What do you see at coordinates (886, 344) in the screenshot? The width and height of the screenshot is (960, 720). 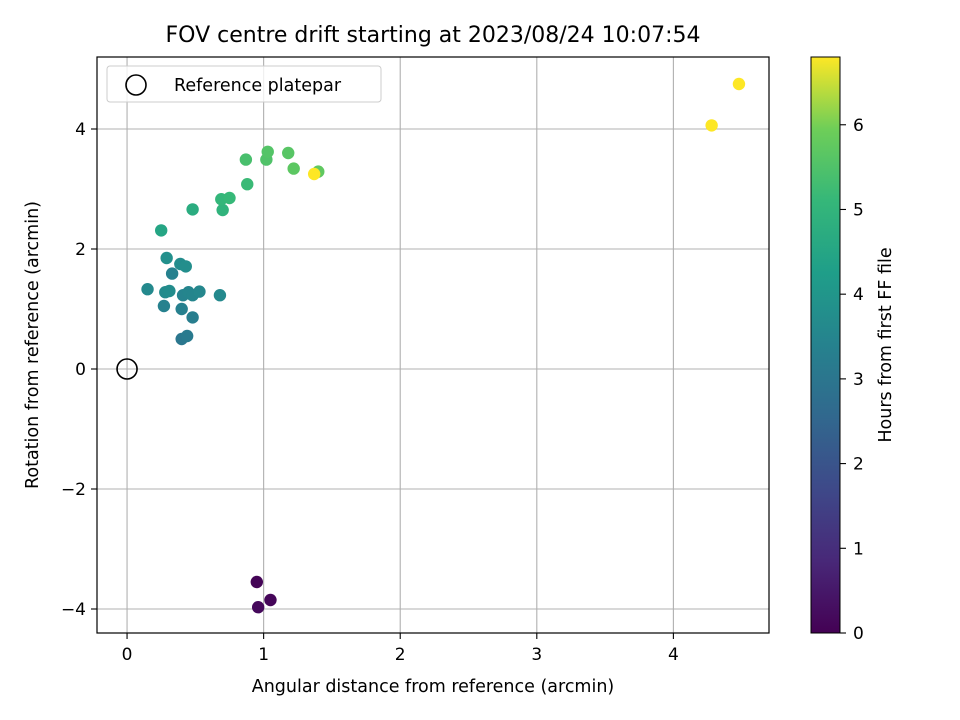 I see `colorbar-label: Hours from first FF file` at bounding box center [886, 344].